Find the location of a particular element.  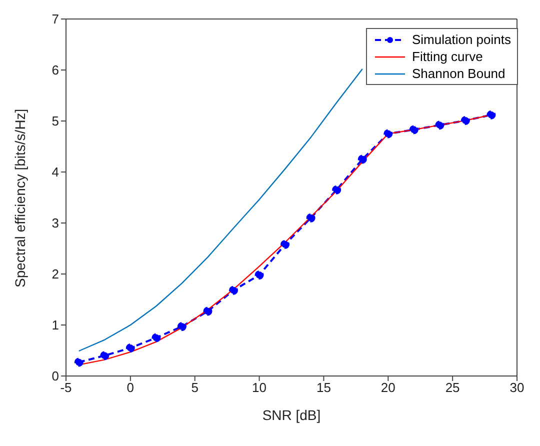

x-tick-label: 25 is located at coordinates (452, 388).